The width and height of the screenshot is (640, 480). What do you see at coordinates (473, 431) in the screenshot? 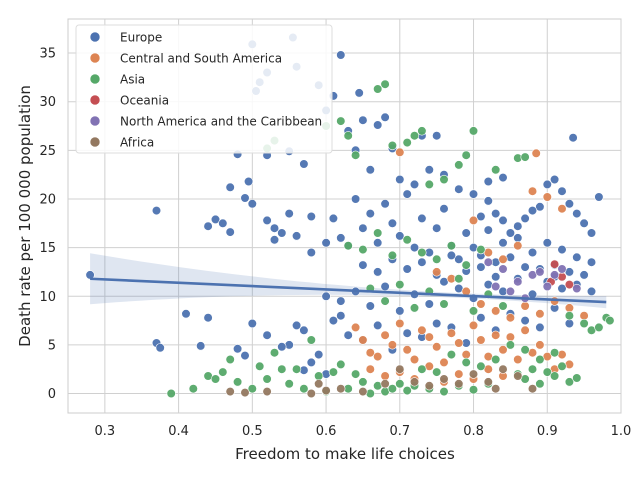
I see `x-tick-label: 0.8` at bounding box center [473, 431].